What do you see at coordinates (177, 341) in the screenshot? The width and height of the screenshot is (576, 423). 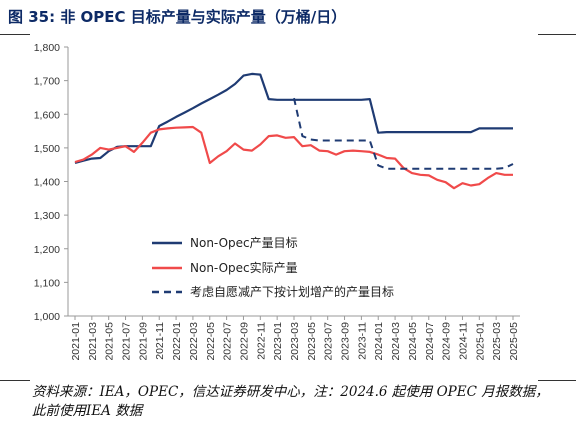 I see `x-tick-label: 2022-01` at bounding box center [177, 341].